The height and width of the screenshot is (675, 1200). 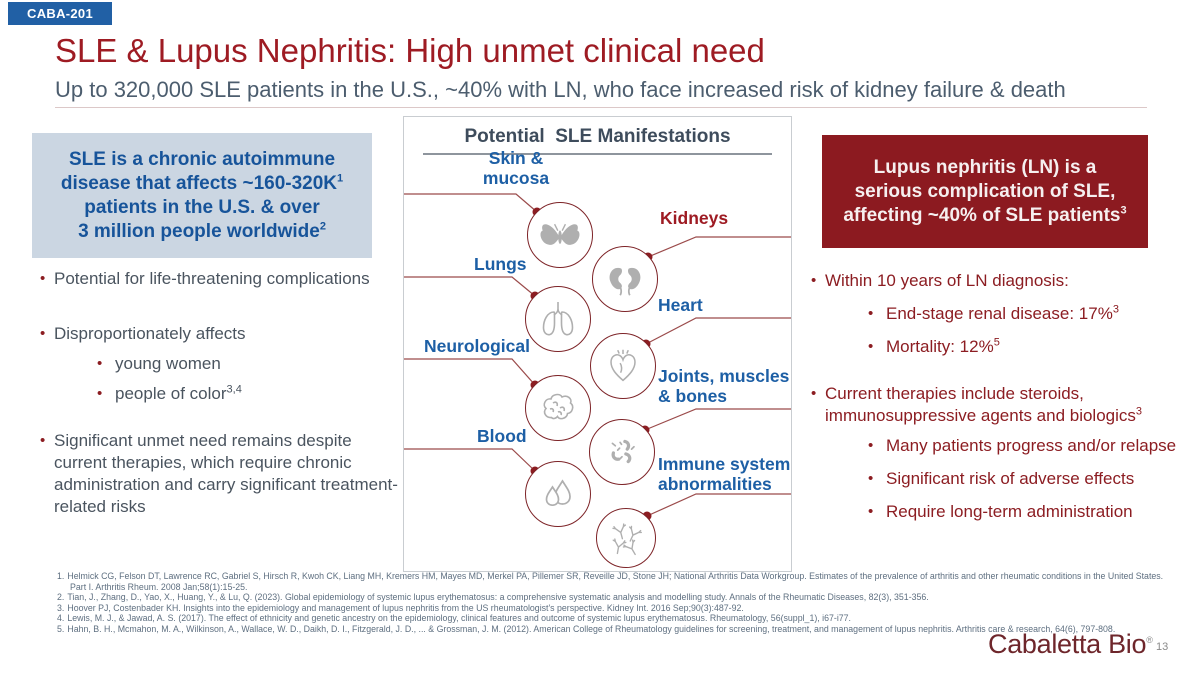 What do you see at coordinates (215, 364) in the screenshot?
I see `list-item: • young women` at bounding box center [215, 364].